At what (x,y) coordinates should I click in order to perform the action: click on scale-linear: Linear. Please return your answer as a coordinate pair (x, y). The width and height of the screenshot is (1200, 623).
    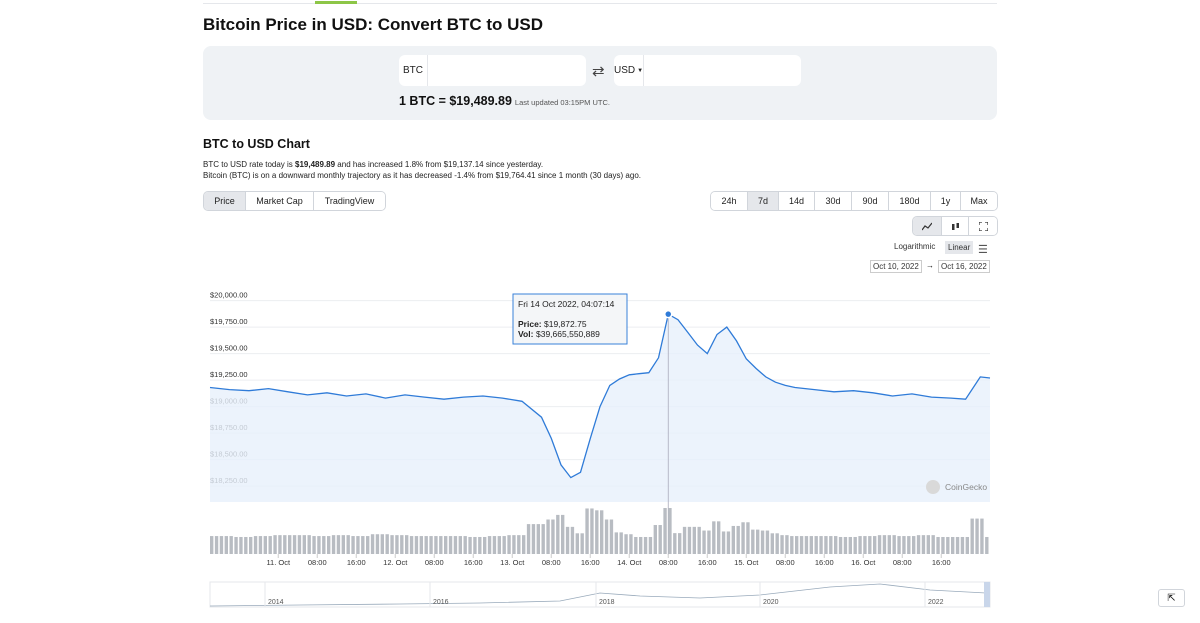
    Looking at the image, I should click on (959, 247).